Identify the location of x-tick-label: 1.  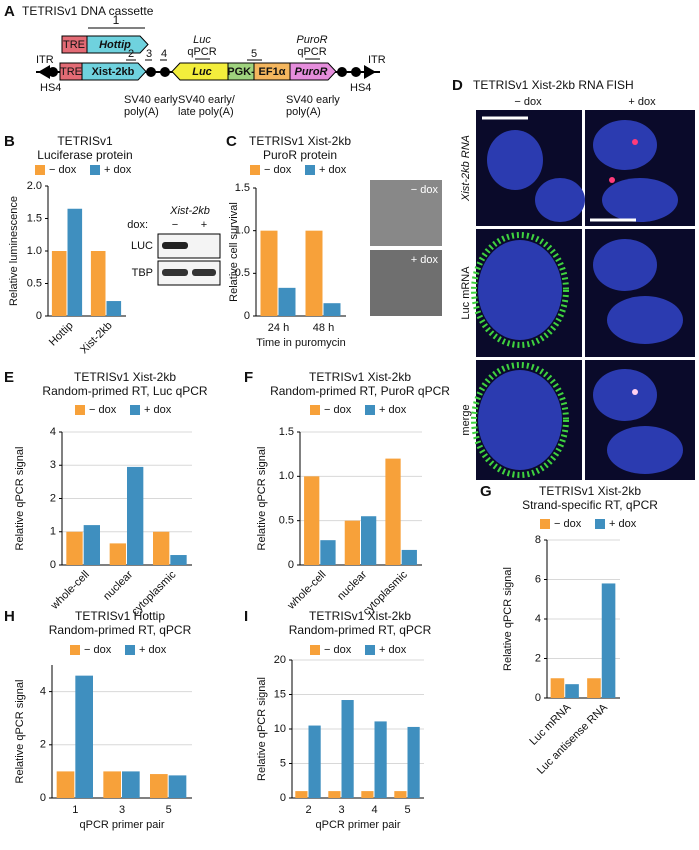
(75, 810).